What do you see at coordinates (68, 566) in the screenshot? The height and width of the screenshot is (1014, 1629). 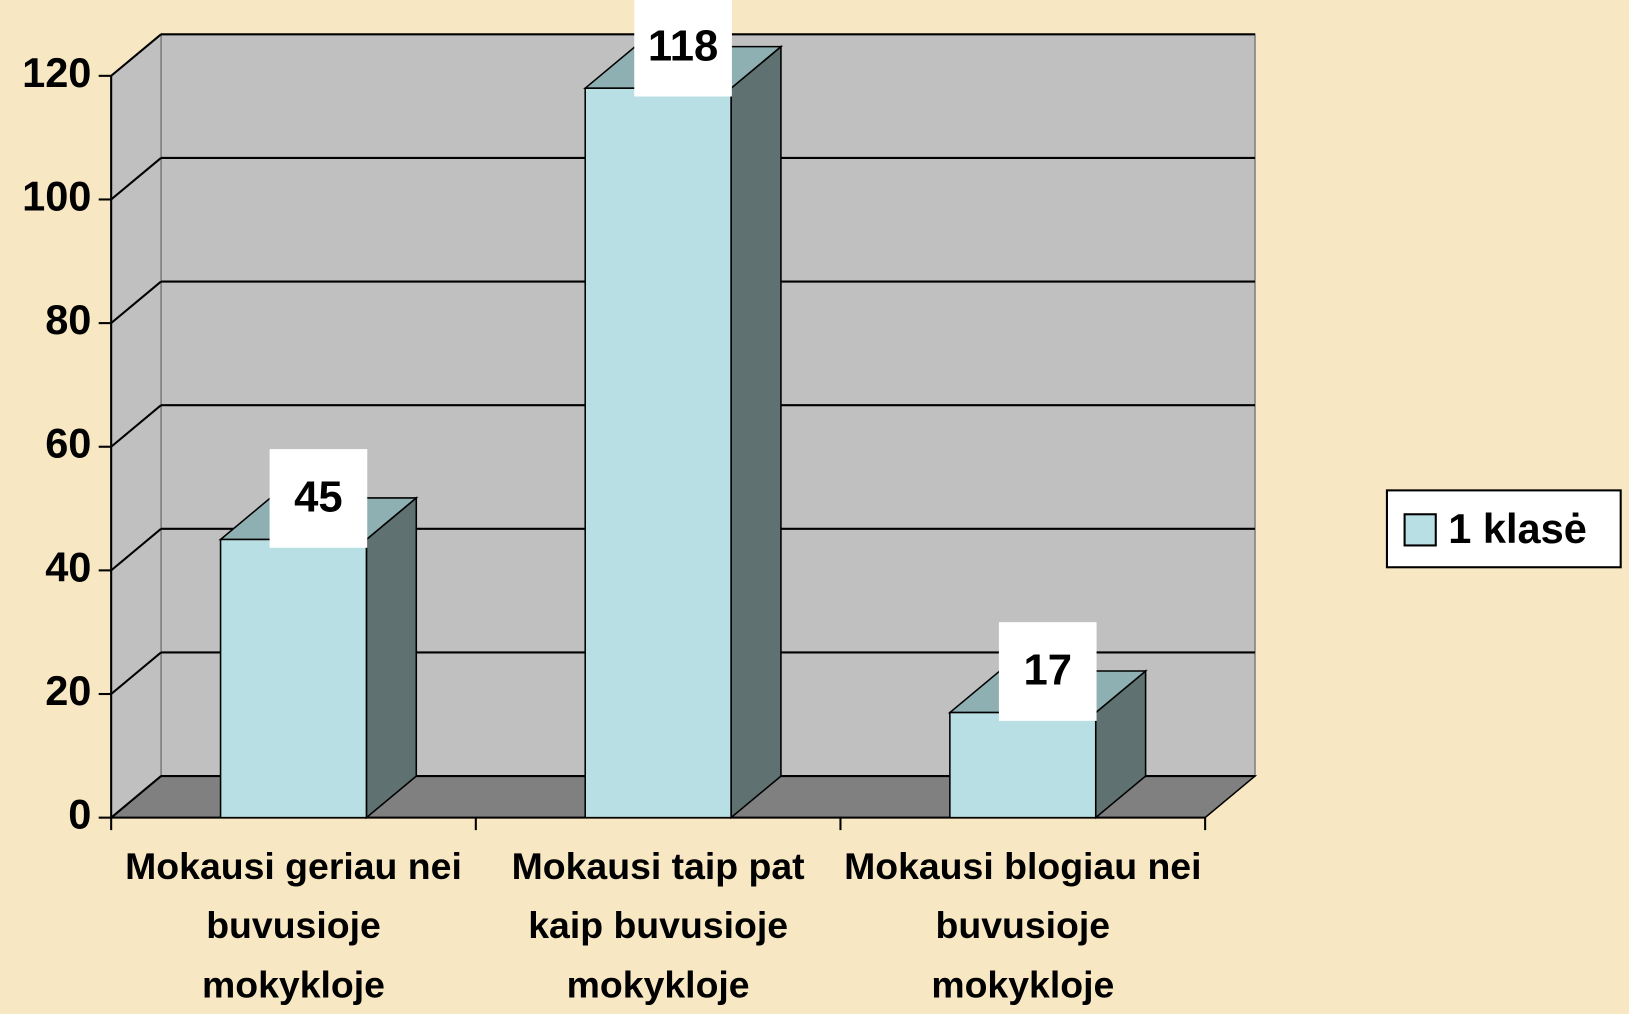 I see `y-tick-label: 40` at bounding box center [68, 566].